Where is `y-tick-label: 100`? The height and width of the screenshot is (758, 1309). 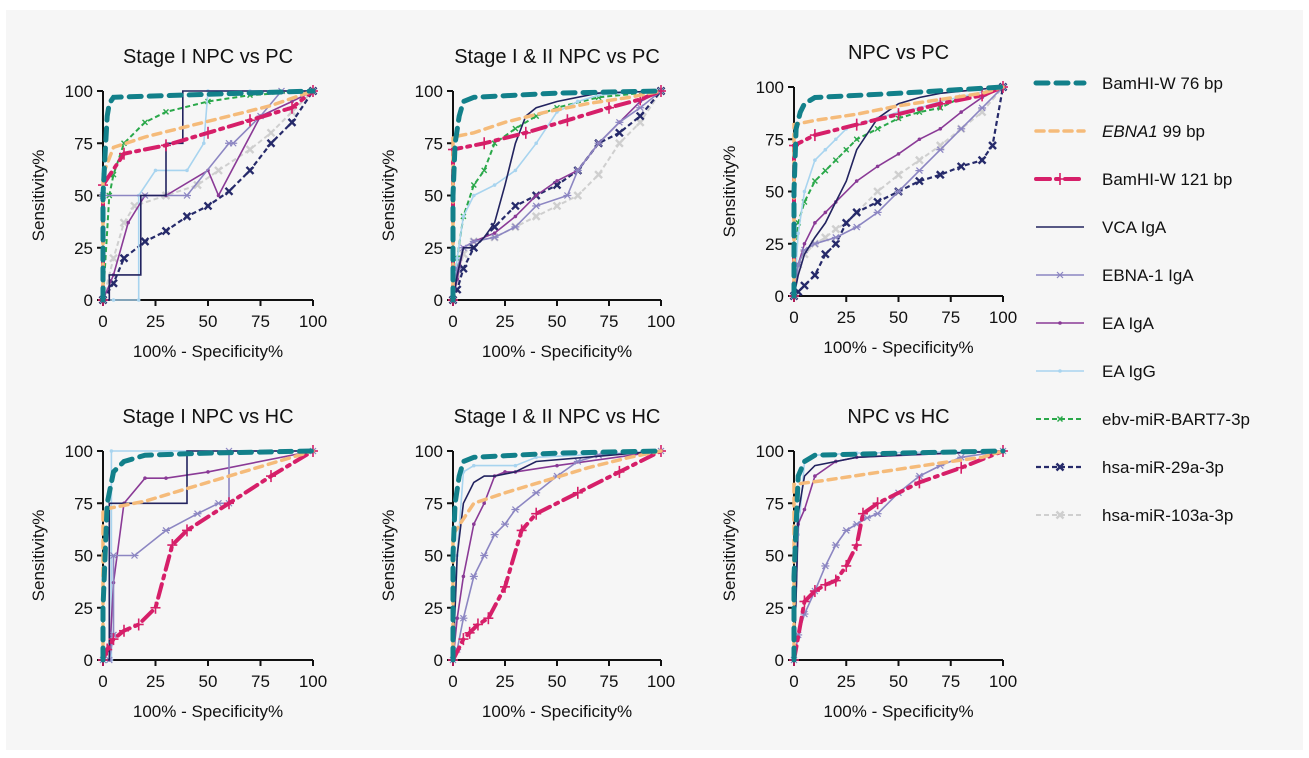
y-tick-label: 100 is located at coordinates (79, 91).